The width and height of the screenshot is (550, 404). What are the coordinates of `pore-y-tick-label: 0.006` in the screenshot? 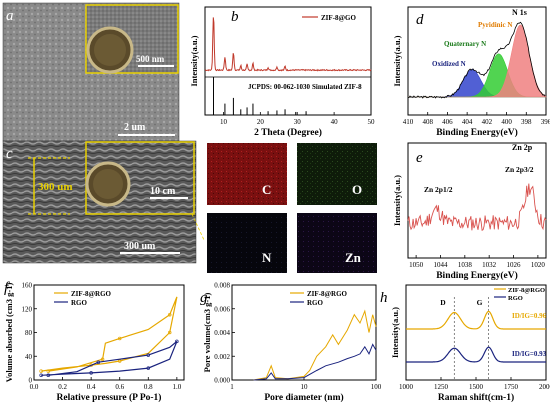 It's located at (222, 309).